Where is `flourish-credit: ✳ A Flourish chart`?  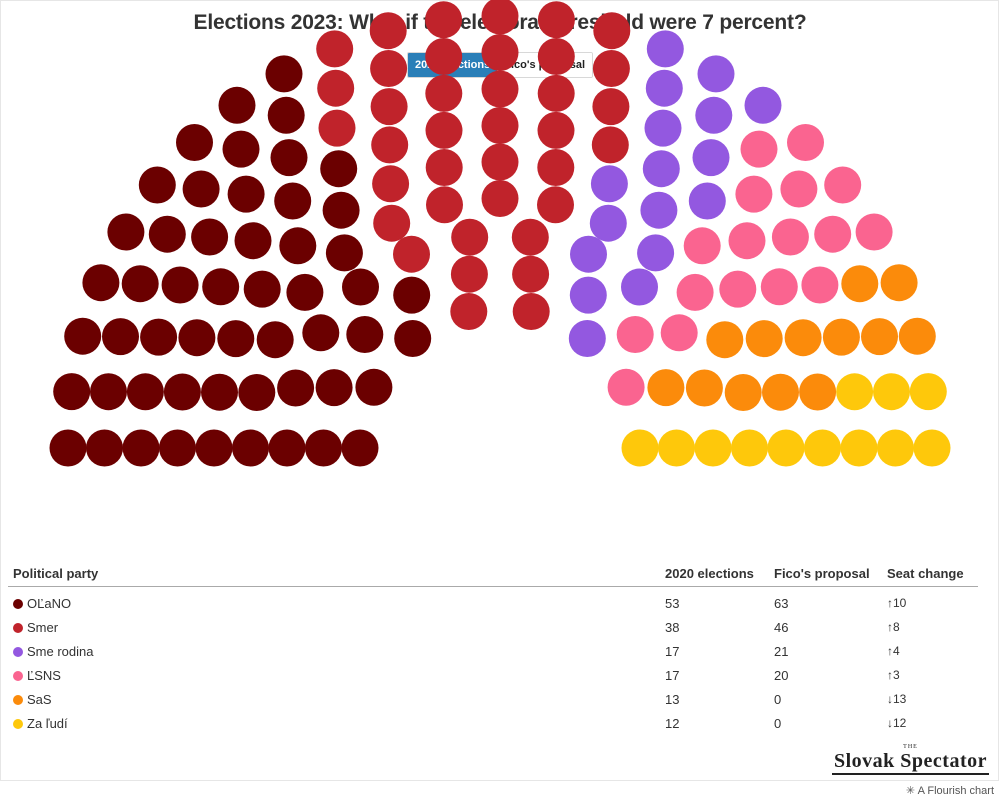 flourish-credit: ✳ A Flourish chart is located at coordinates (949, 791).